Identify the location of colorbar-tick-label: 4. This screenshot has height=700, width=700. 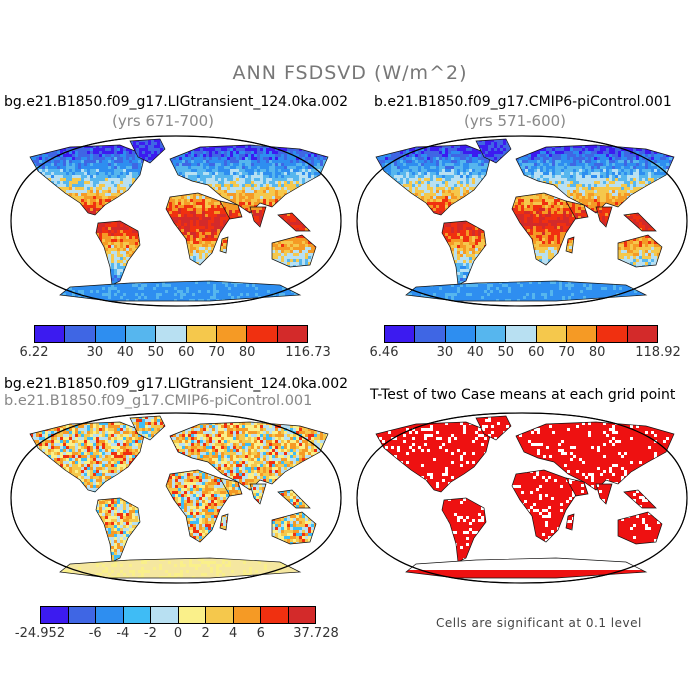
(233, 633).